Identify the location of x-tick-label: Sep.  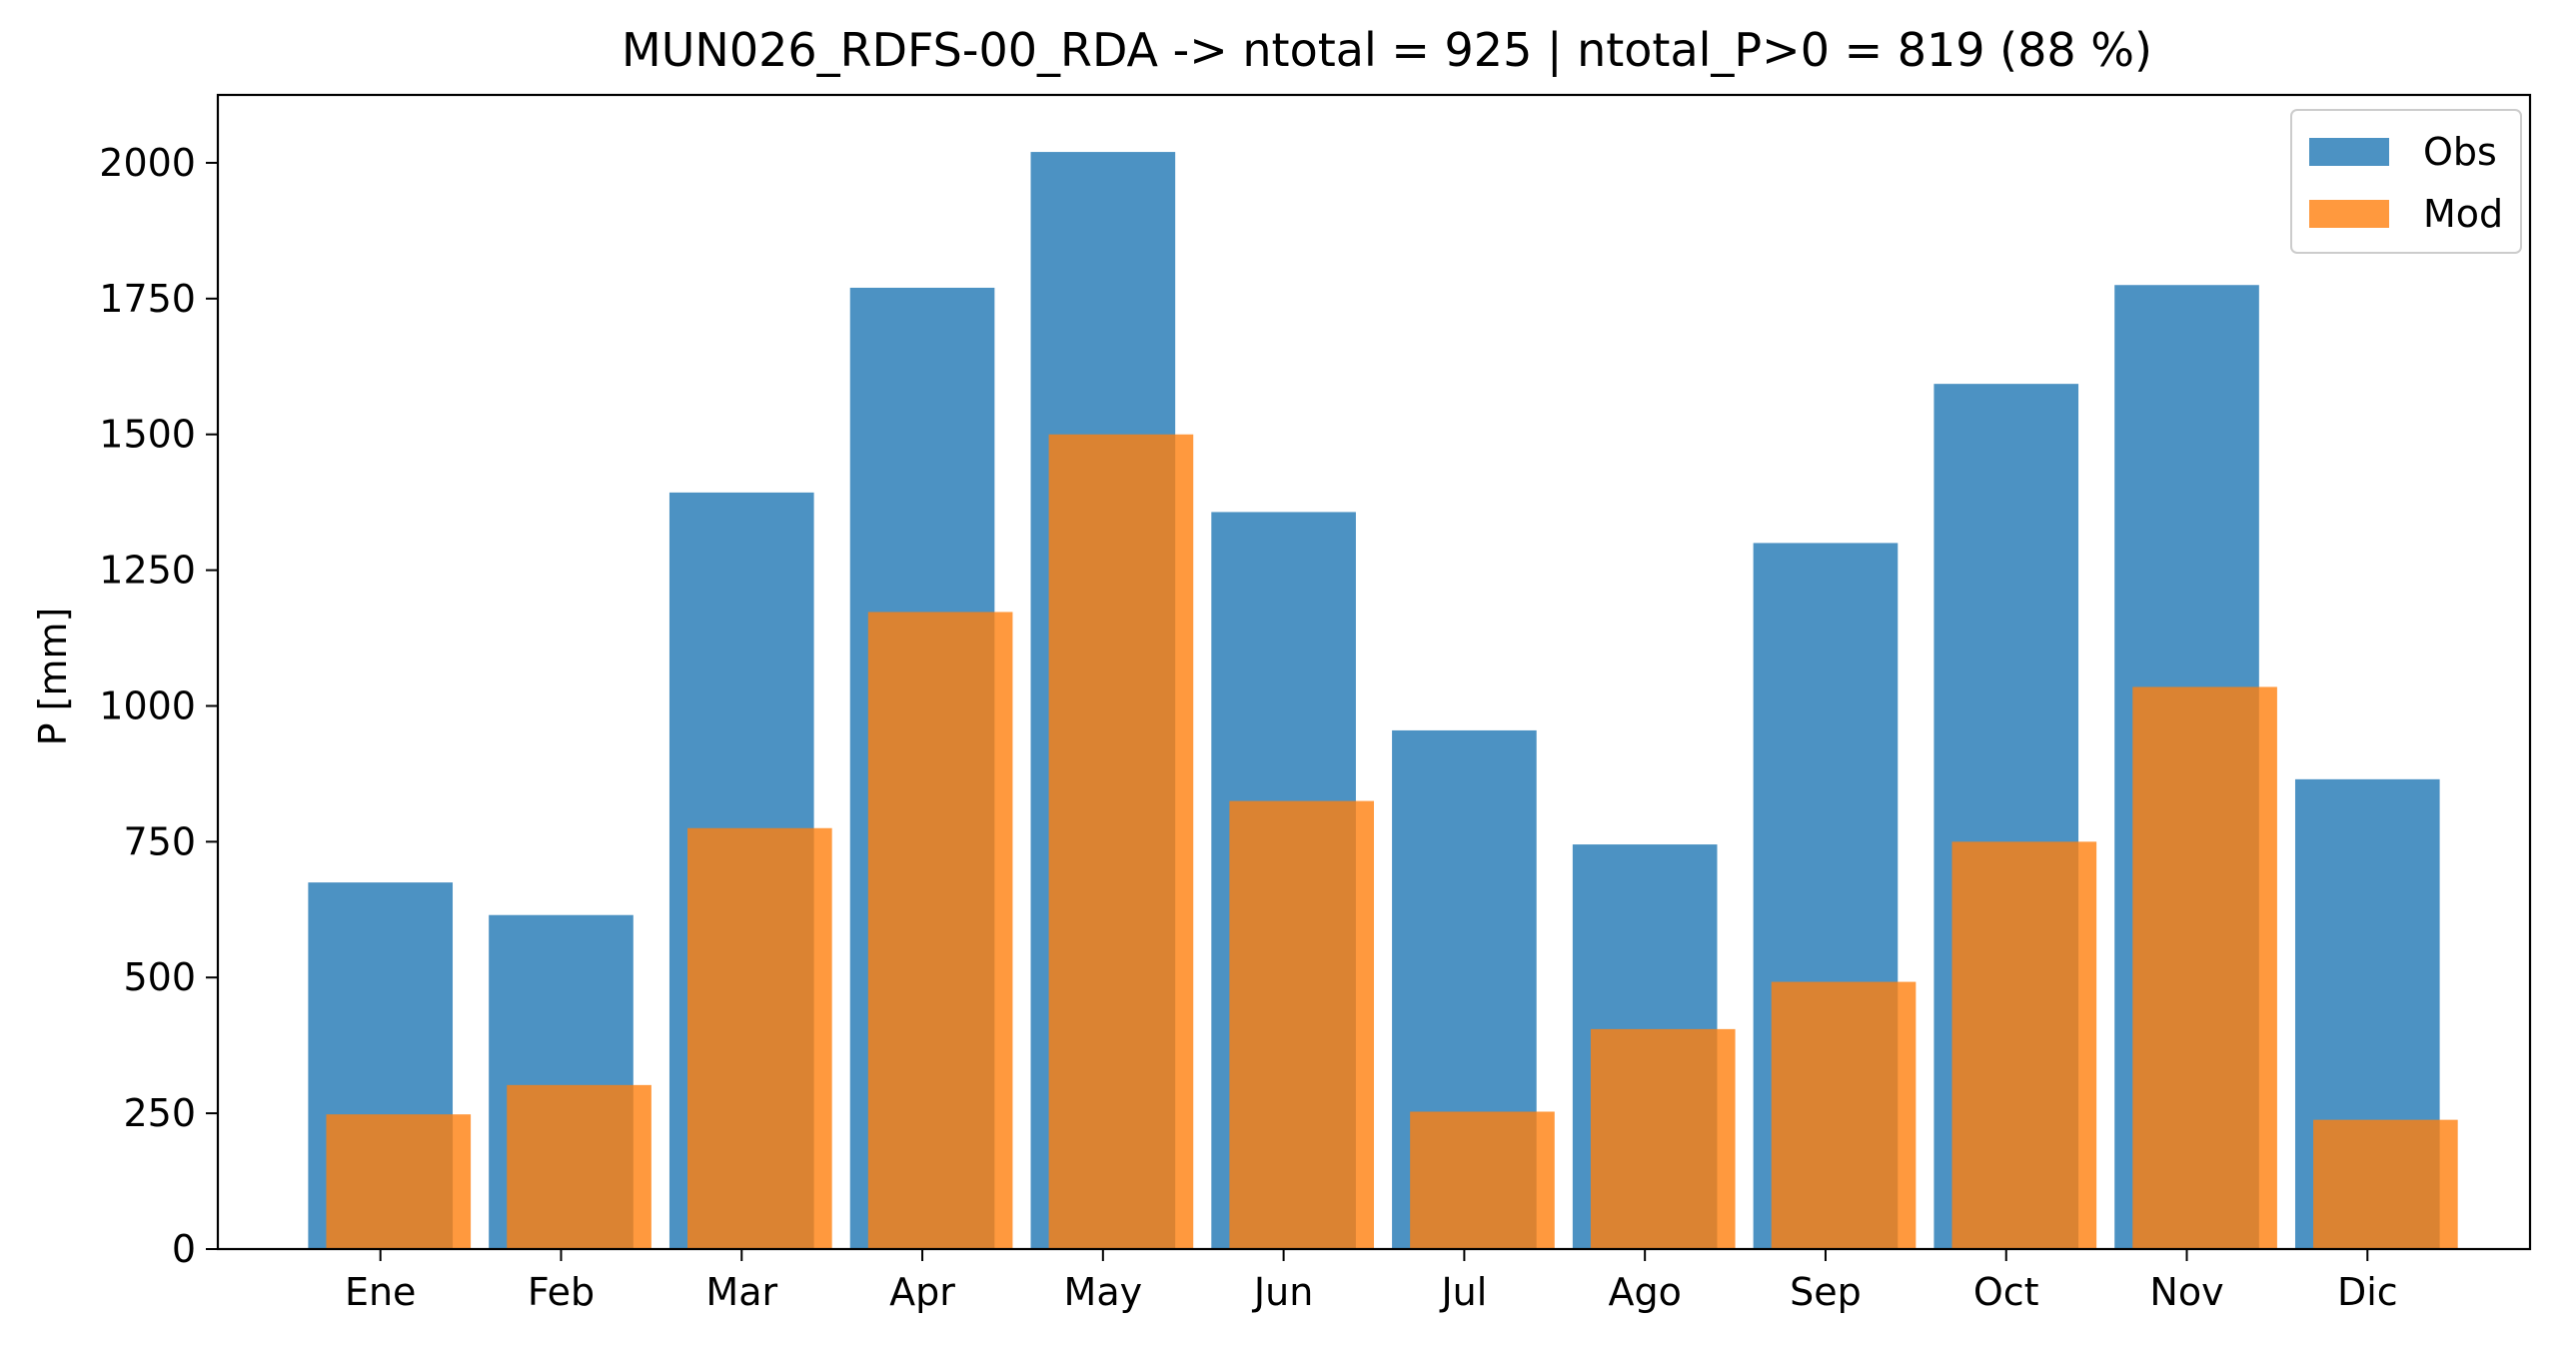
(1826, 1292).